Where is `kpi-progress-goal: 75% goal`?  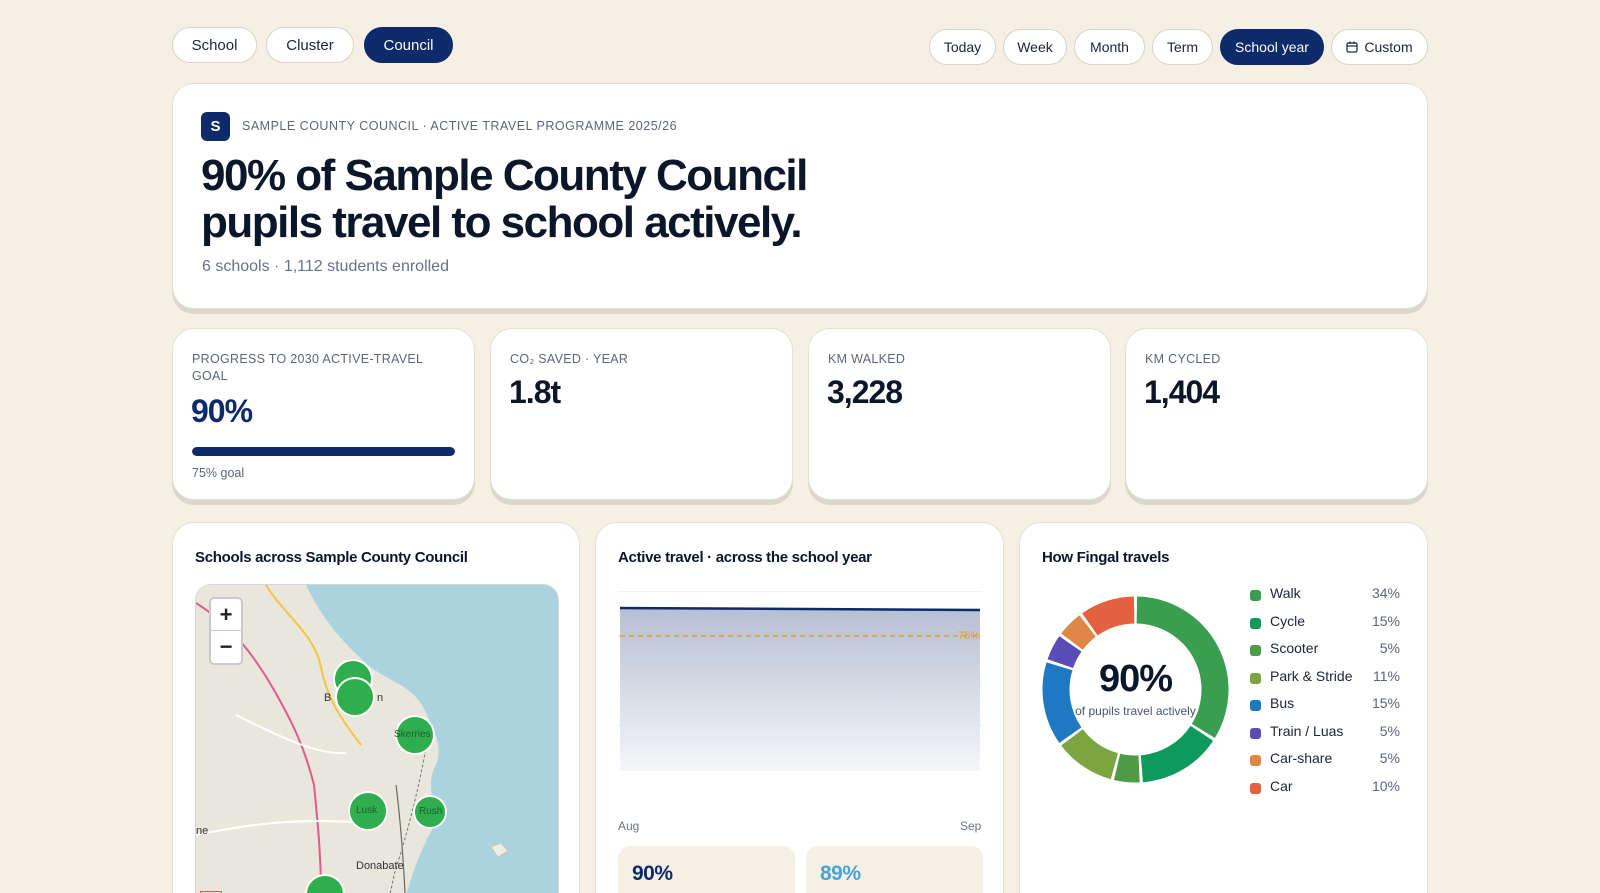 kpi-progress-goal: 75% goal is located at coordinates (218, 473).